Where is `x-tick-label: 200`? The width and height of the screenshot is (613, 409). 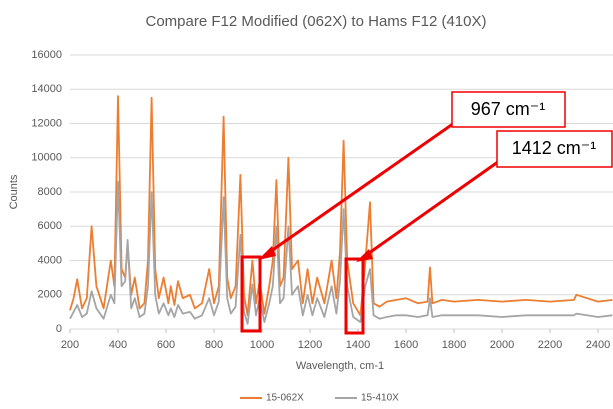
x-tick-label: 200 is located at coordinates (70, 345).